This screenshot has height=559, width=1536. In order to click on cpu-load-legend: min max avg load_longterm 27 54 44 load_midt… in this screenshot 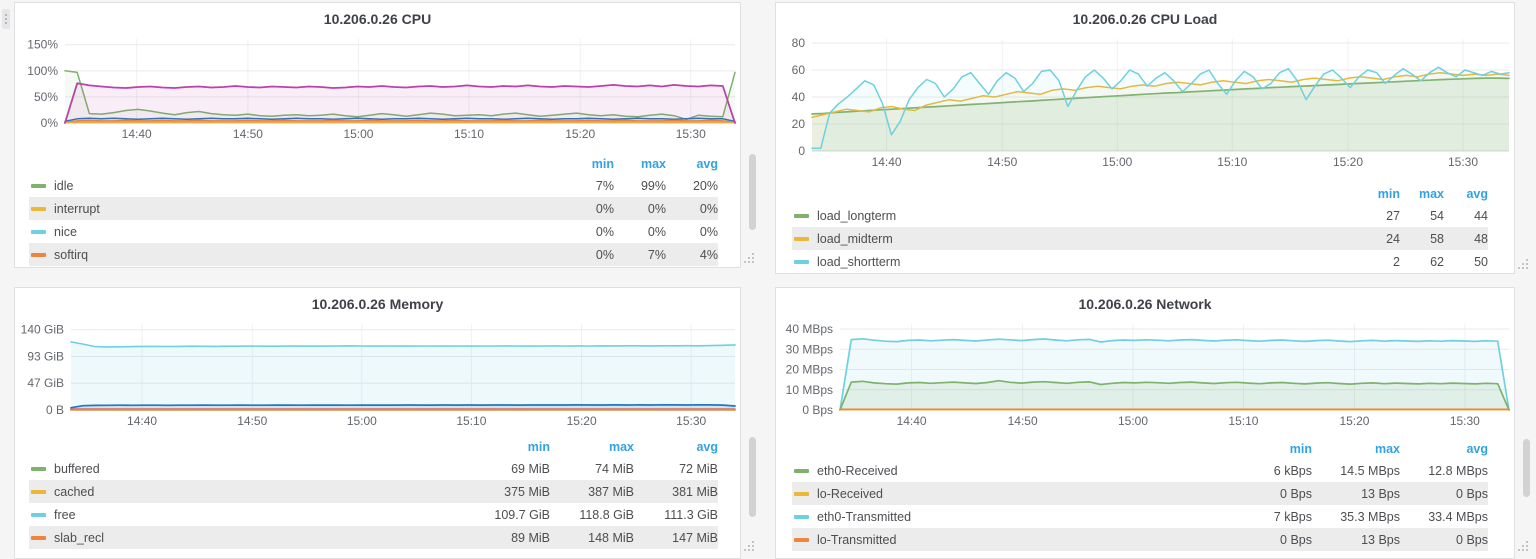, I will do `click(1145, 228)`.